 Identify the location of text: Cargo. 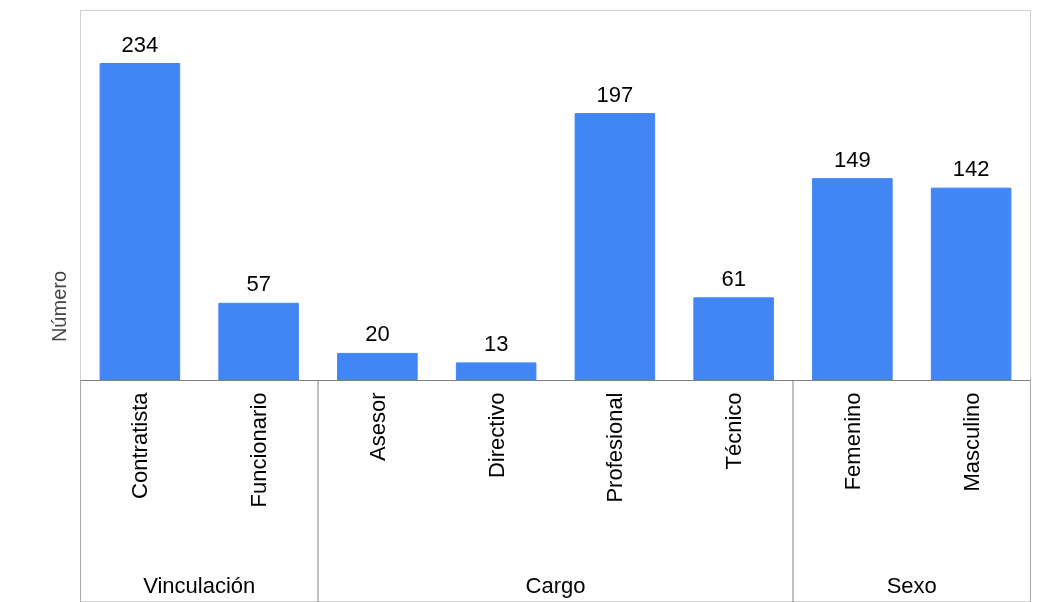
(555, 585).